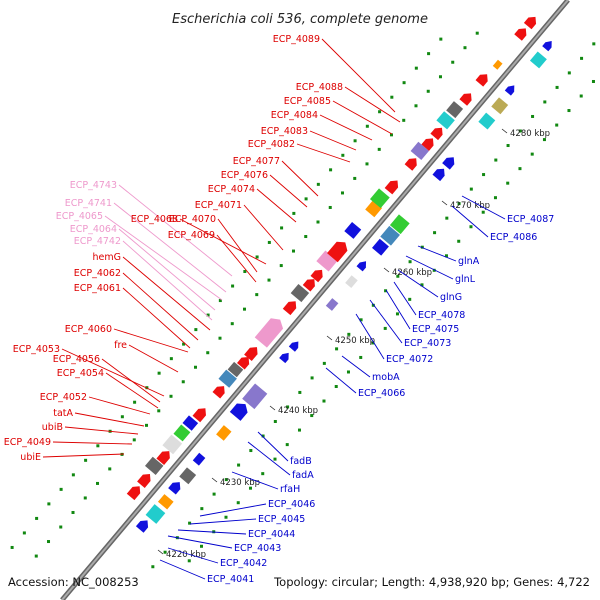 The width and height of the screenshot is (600, 600). What do you see at coordinates (296, 39) in the screenshot?
I see `gene-label: ECP_4089` at bounding box center [296, 39].